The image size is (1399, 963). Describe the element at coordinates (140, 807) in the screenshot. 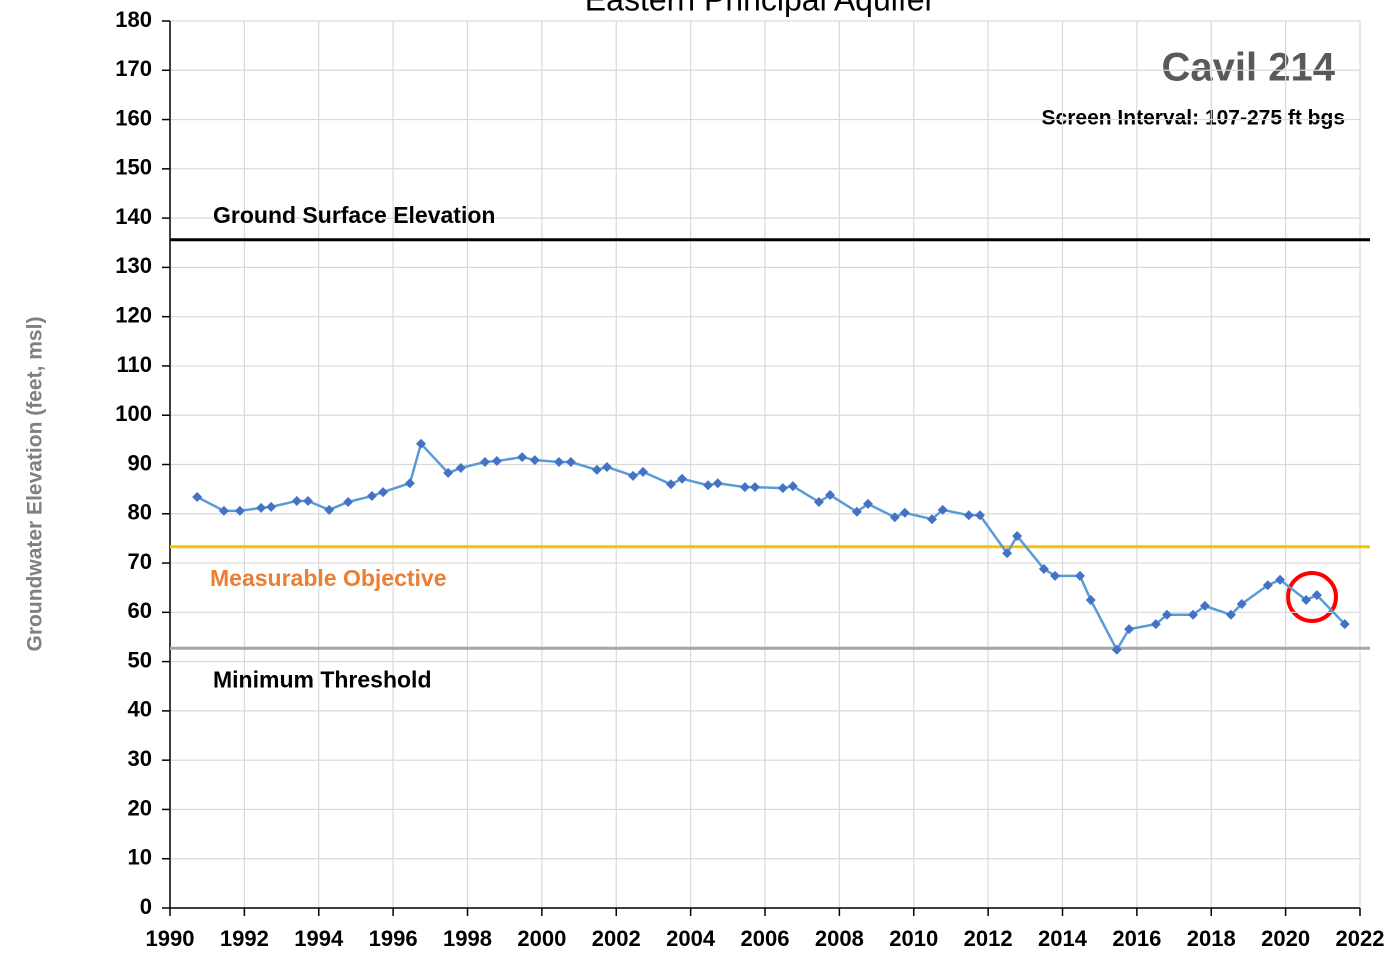

I see `y-tick-label: 20` at that location.